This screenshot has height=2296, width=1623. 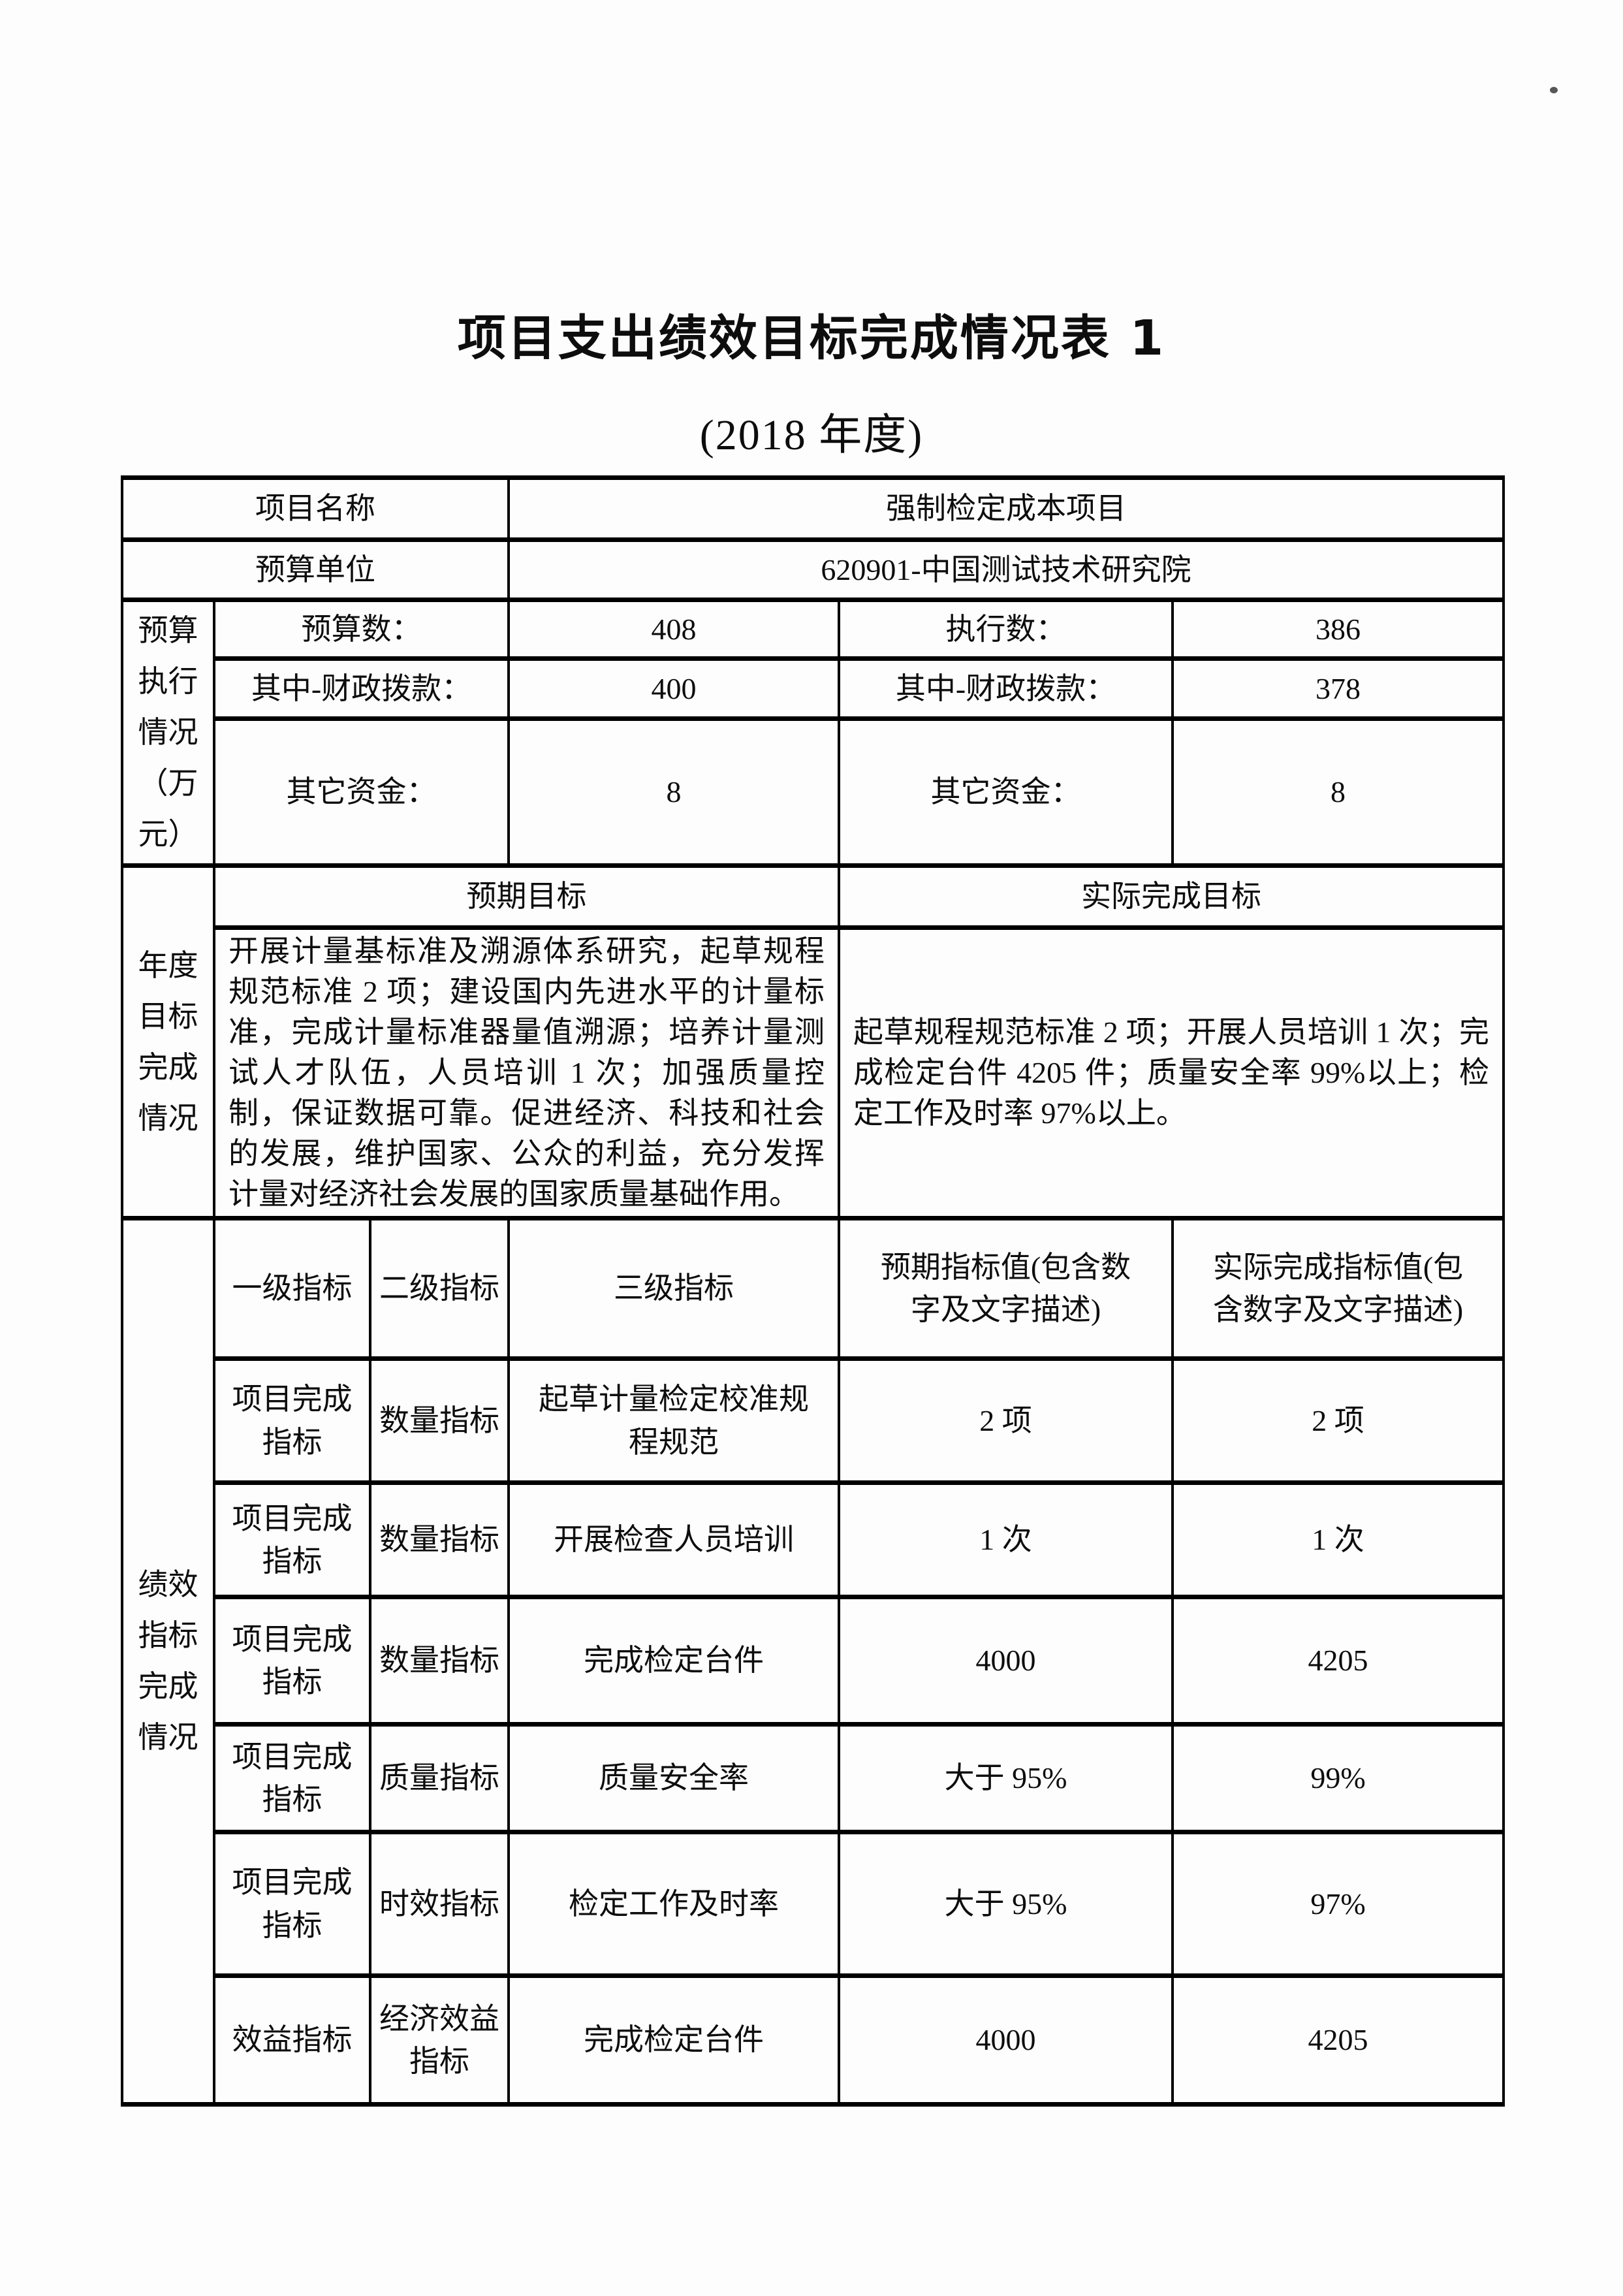 I want to click on annual-target-section-label: 年度 目标 完成 情况, so click(x=168, y=1041).